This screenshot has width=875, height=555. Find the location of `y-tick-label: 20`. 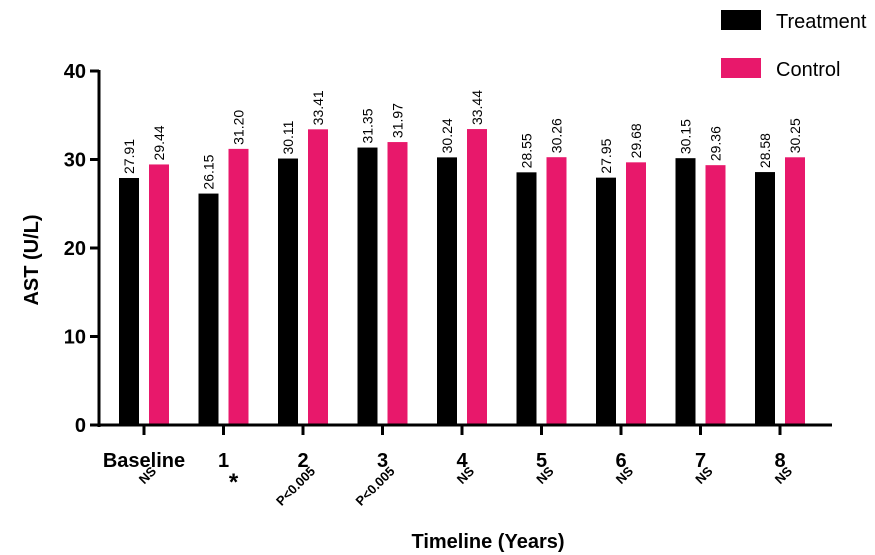

y-tick-label: 20 is located at coordinates (75, 249).